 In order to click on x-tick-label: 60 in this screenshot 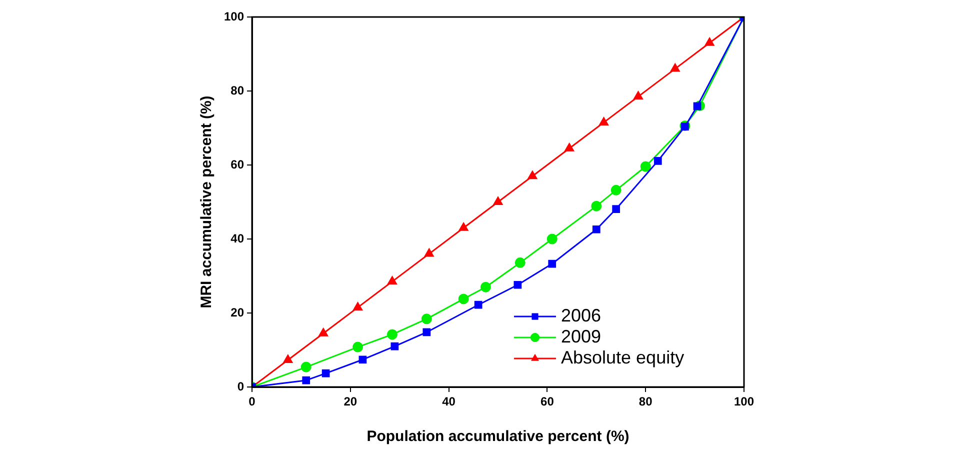, I will do `click(547, 401)`.